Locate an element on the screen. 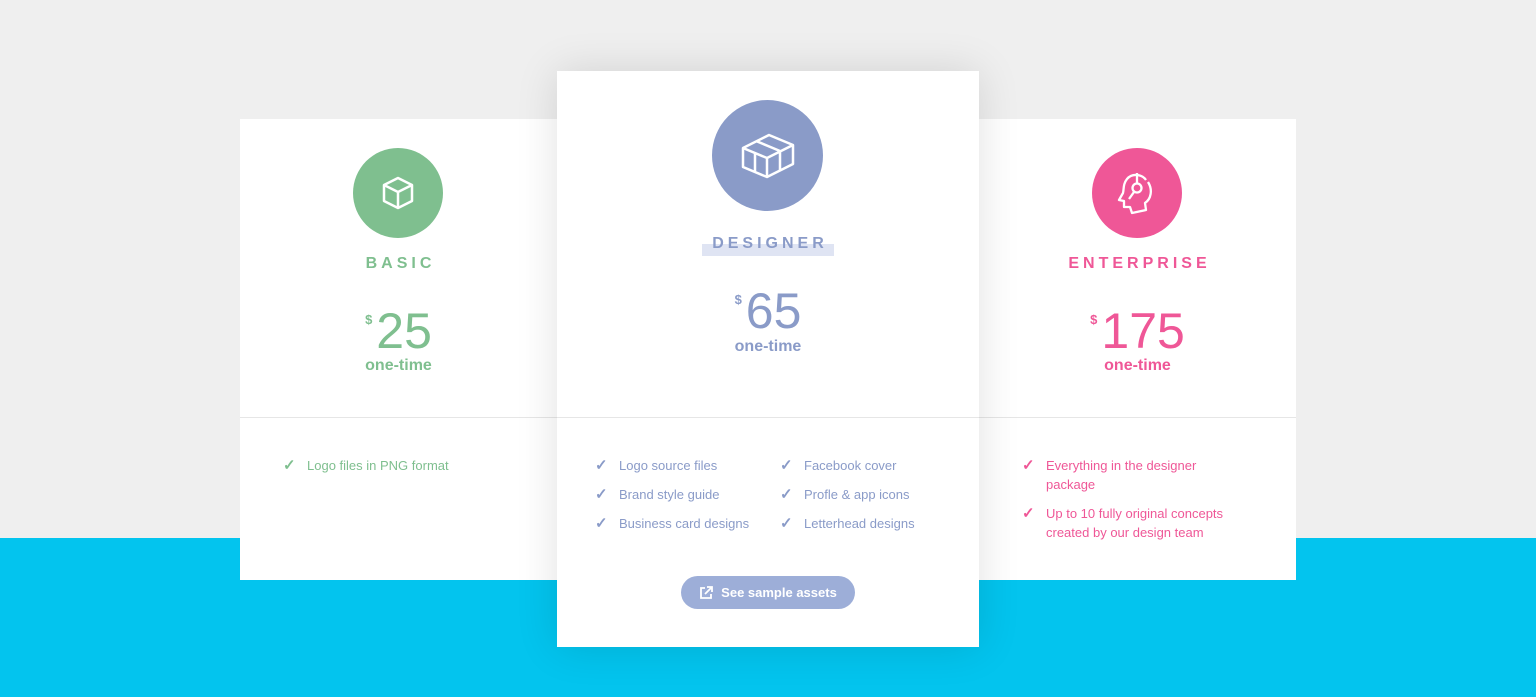 This screenshot has height=697, width=1536. plan-price: $65 is located at coordinates (768, 311).